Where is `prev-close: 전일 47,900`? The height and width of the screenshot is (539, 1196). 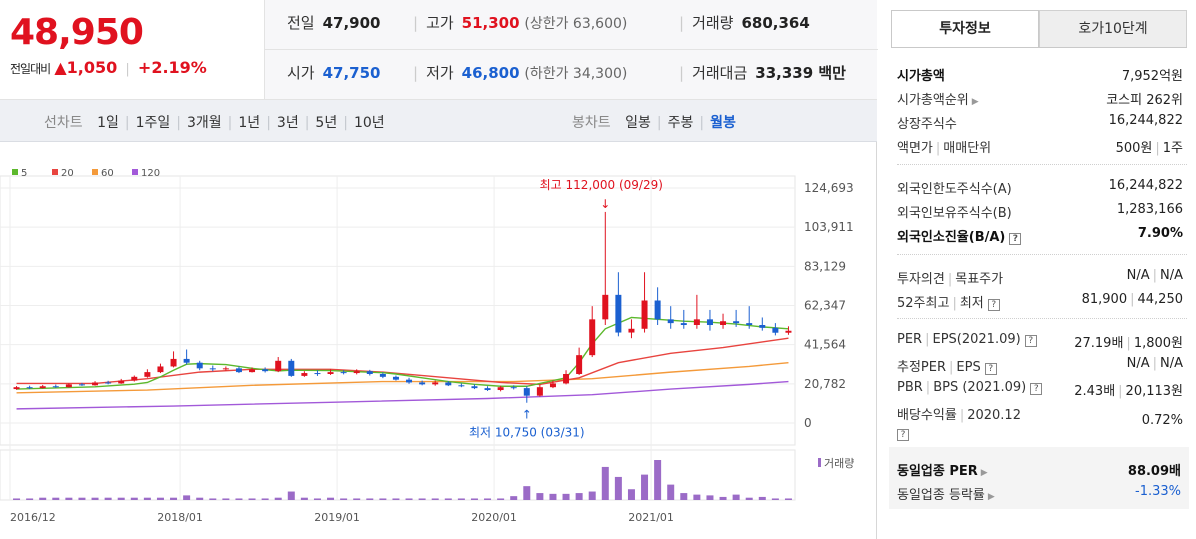
prev-close: 전일 47,900 is located at coordinates (334, 23).